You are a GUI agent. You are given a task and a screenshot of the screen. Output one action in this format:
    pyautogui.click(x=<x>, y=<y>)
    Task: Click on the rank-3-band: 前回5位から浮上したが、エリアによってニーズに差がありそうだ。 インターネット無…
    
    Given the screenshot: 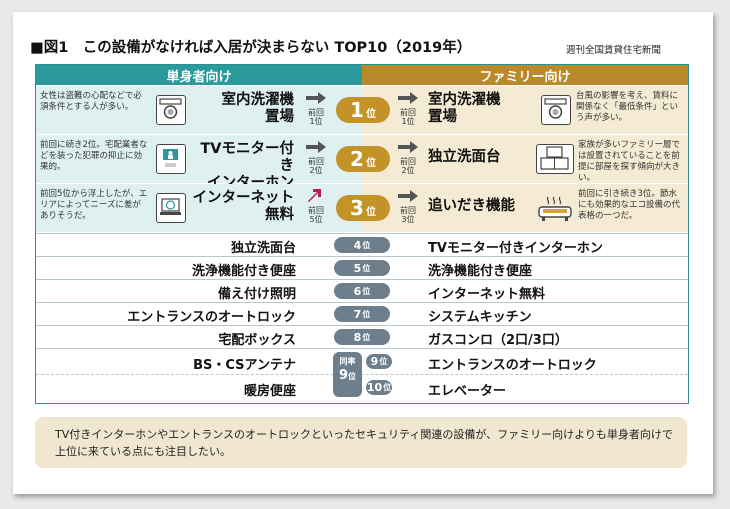 What is the action you would take?
    pyautogui.click(x=362, y=208)
    